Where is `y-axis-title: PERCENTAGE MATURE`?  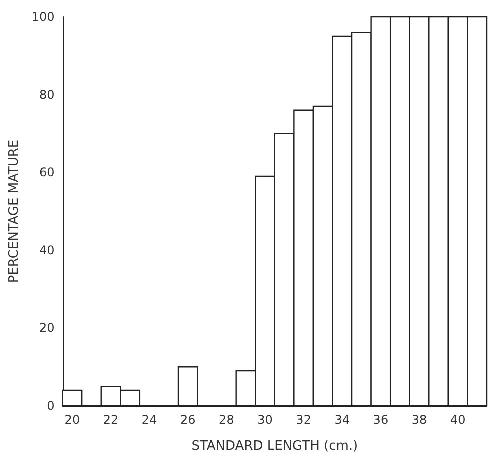 y-axis-title: PERCENTAGE MATURE is located at coordinates (14, 212).